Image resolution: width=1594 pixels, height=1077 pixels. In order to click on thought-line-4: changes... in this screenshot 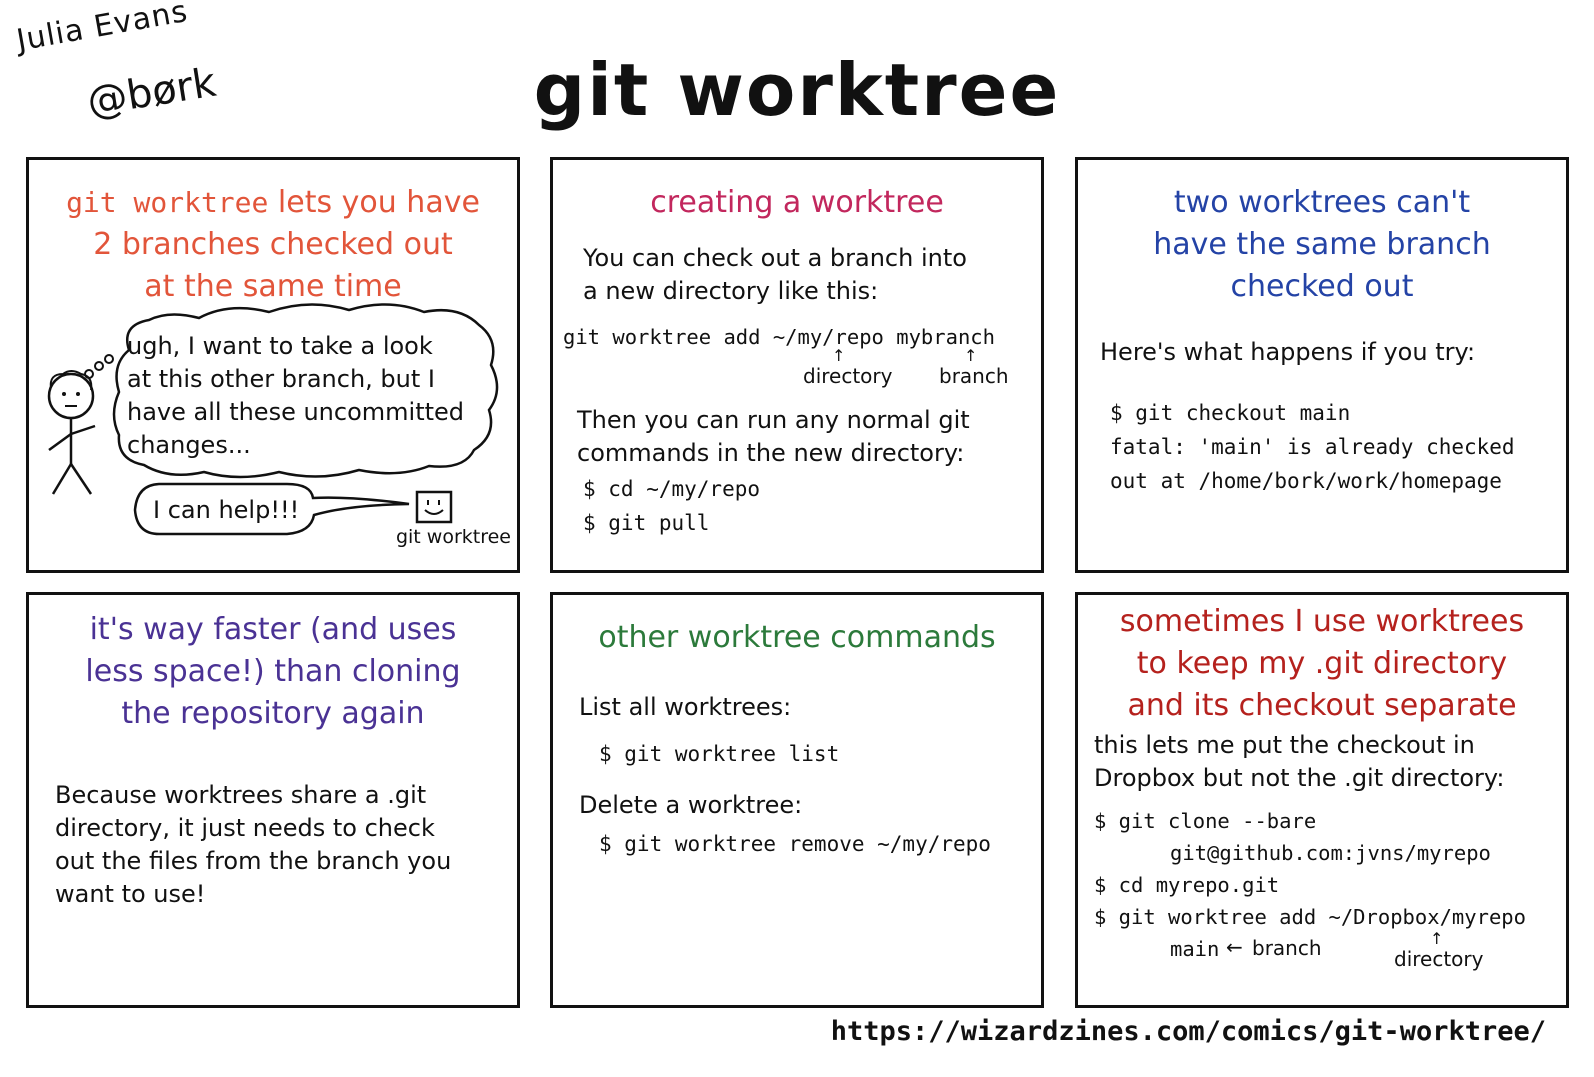, I will do `click(189, 445)`.